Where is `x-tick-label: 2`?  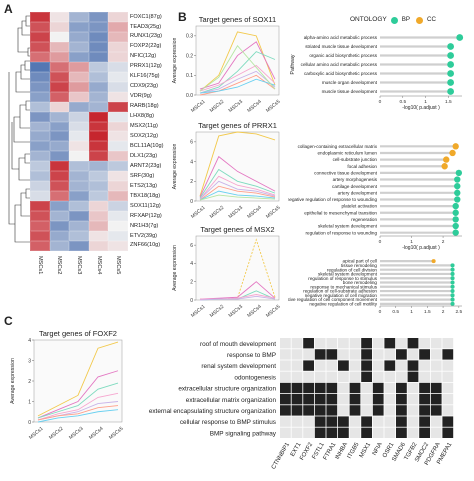 x-tick-label: 2 is located at coordinates (443, 242).